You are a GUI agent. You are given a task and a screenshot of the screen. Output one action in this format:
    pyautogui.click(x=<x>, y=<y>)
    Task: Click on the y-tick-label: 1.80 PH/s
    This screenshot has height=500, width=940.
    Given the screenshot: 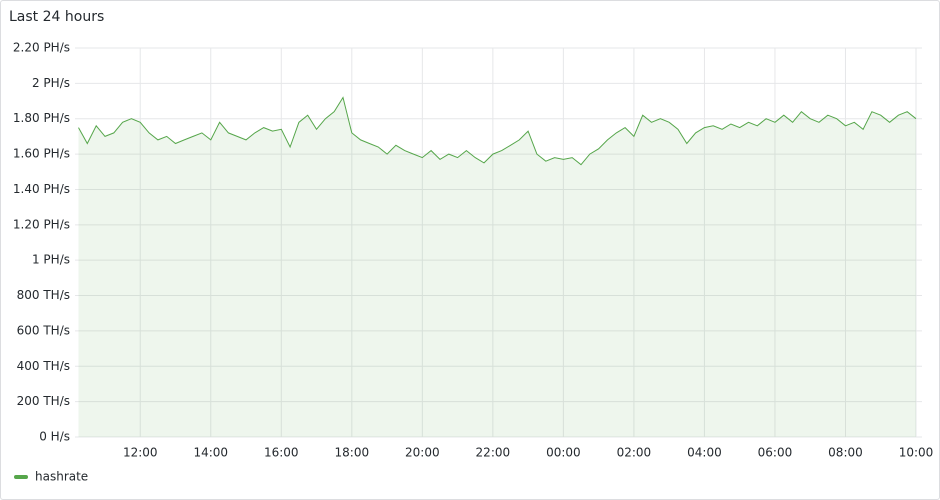 What is the action you would take?
    pyautogui.click(x=41, y=118)
    